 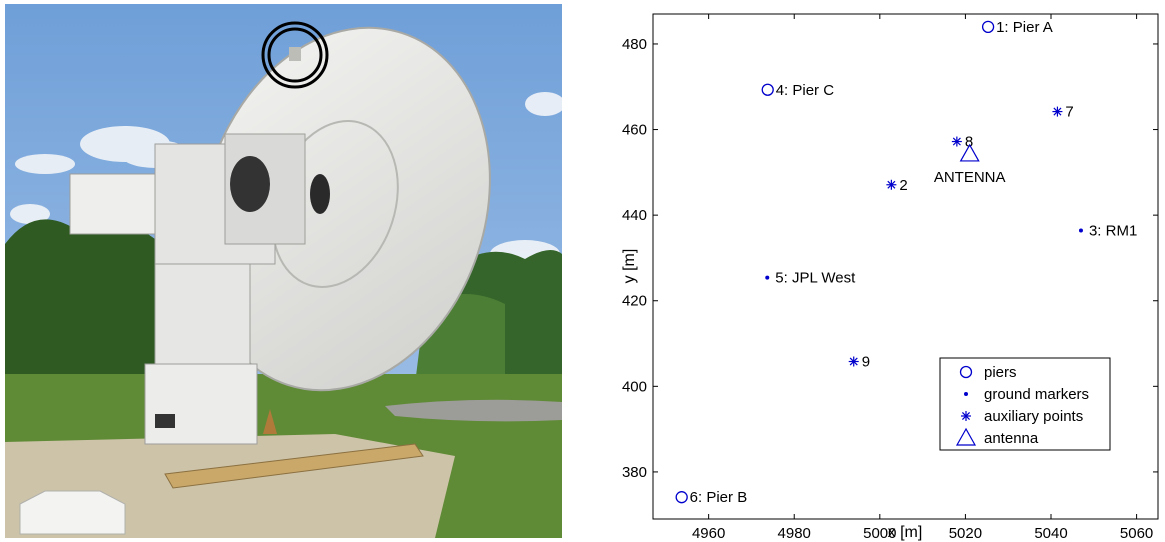 I want to click on photo-bucket, so click(x=72, y=512).